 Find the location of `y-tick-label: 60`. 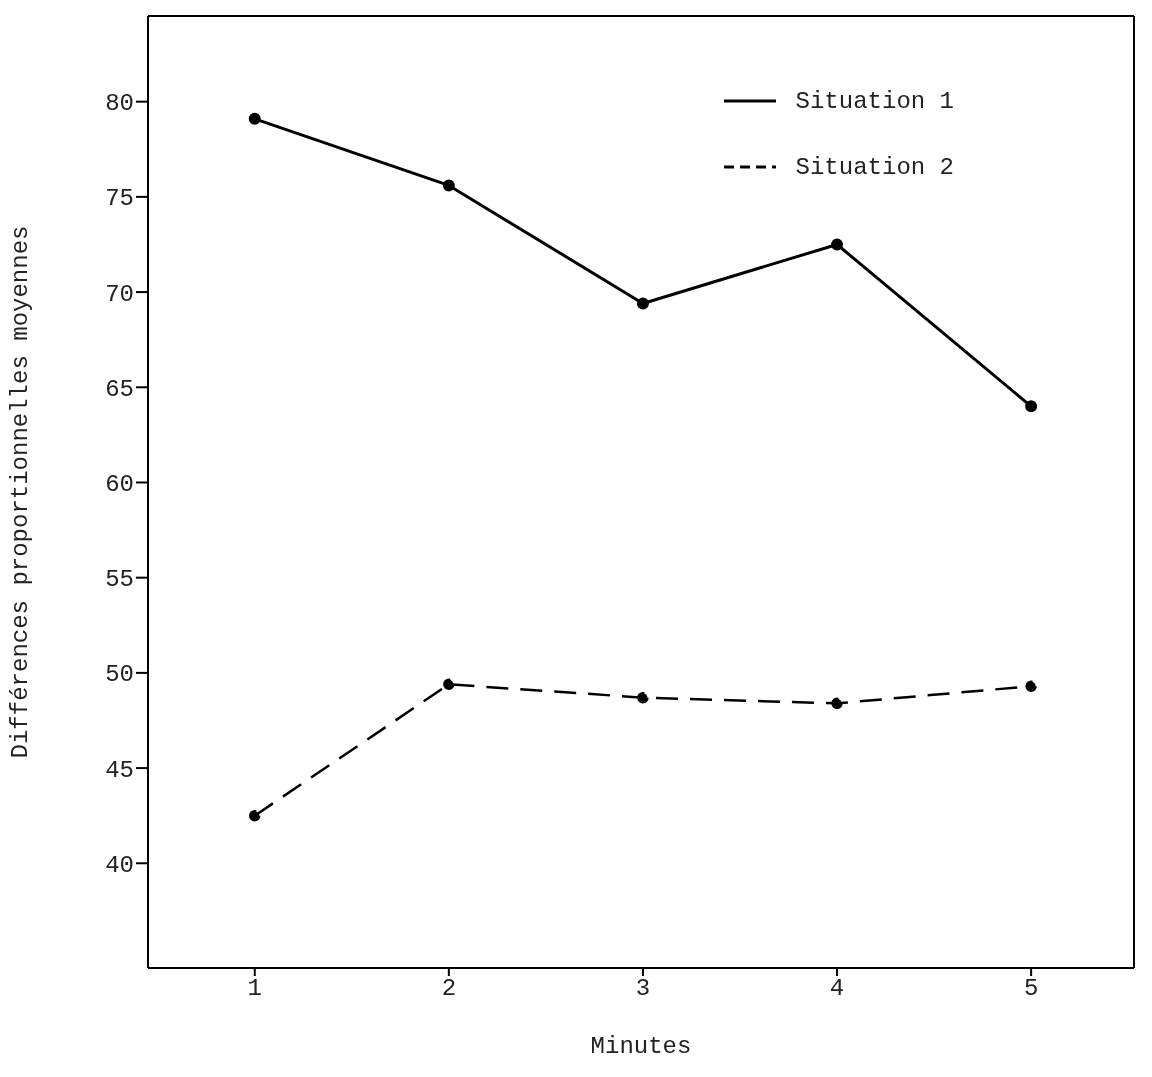

y-tick-label: 60 is located at coordinates (119, 484).